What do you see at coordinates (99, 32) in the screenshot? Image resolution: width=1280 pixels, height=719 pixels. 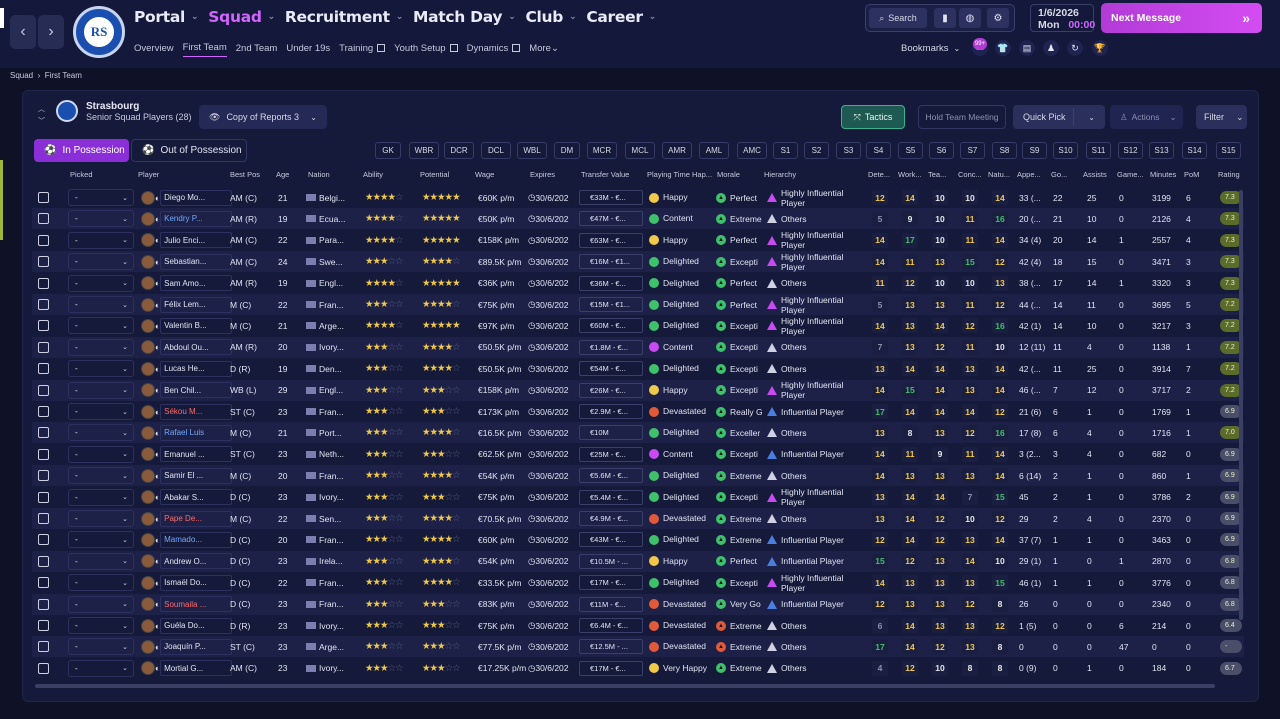 I see `club-crest: RS` at bounding box center [99, 32].